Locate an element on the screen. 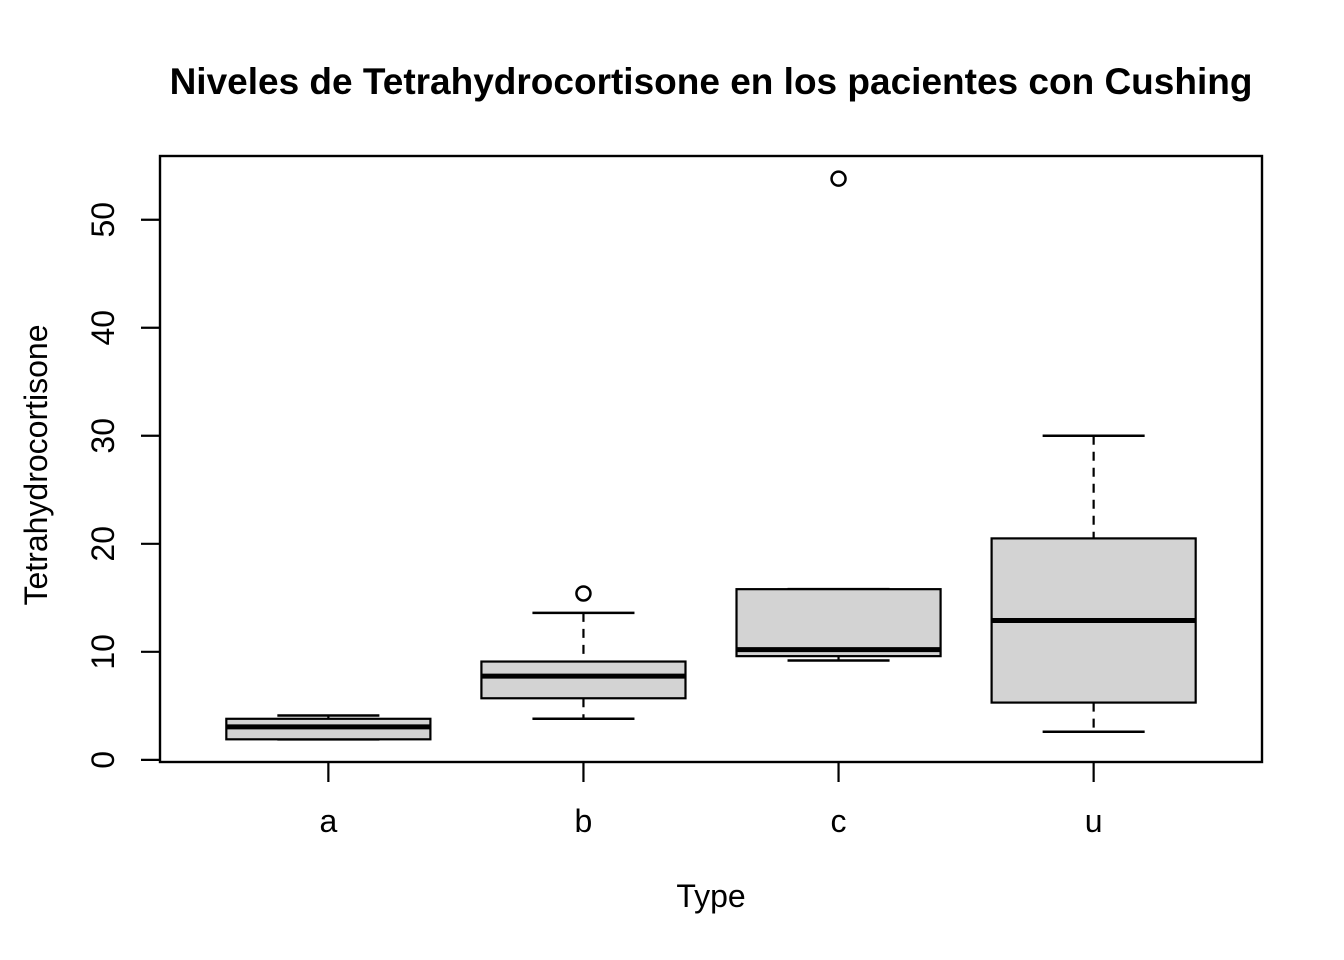  x-axis-title: Type is located at coordinates (711, 896).